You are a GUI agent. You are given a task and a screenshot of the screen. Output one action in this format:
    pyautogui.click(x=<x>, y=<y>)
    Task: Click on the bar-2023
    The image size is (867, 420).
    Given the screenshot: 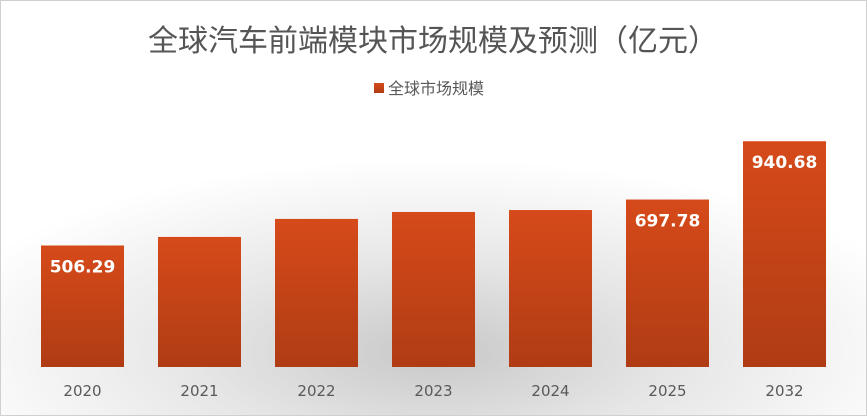 What is the action you would take?
    pyautogui.click(x=433, y=289)
    